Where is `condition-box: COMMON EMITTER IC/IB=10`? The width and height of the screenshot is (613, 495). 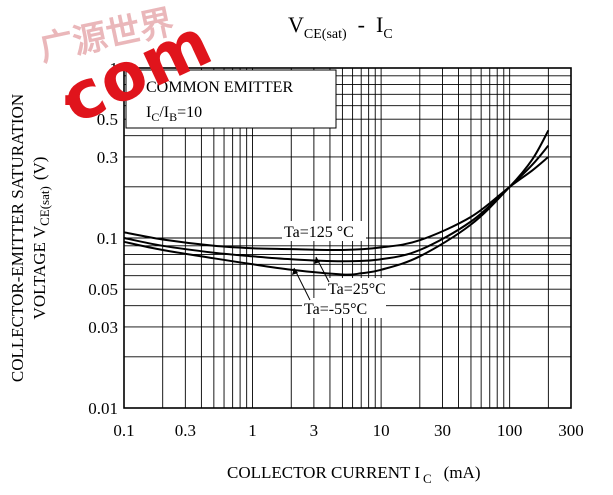
condition-box: COMMON EMITTER IC/IB=10 is located at coordinates (231, 99).